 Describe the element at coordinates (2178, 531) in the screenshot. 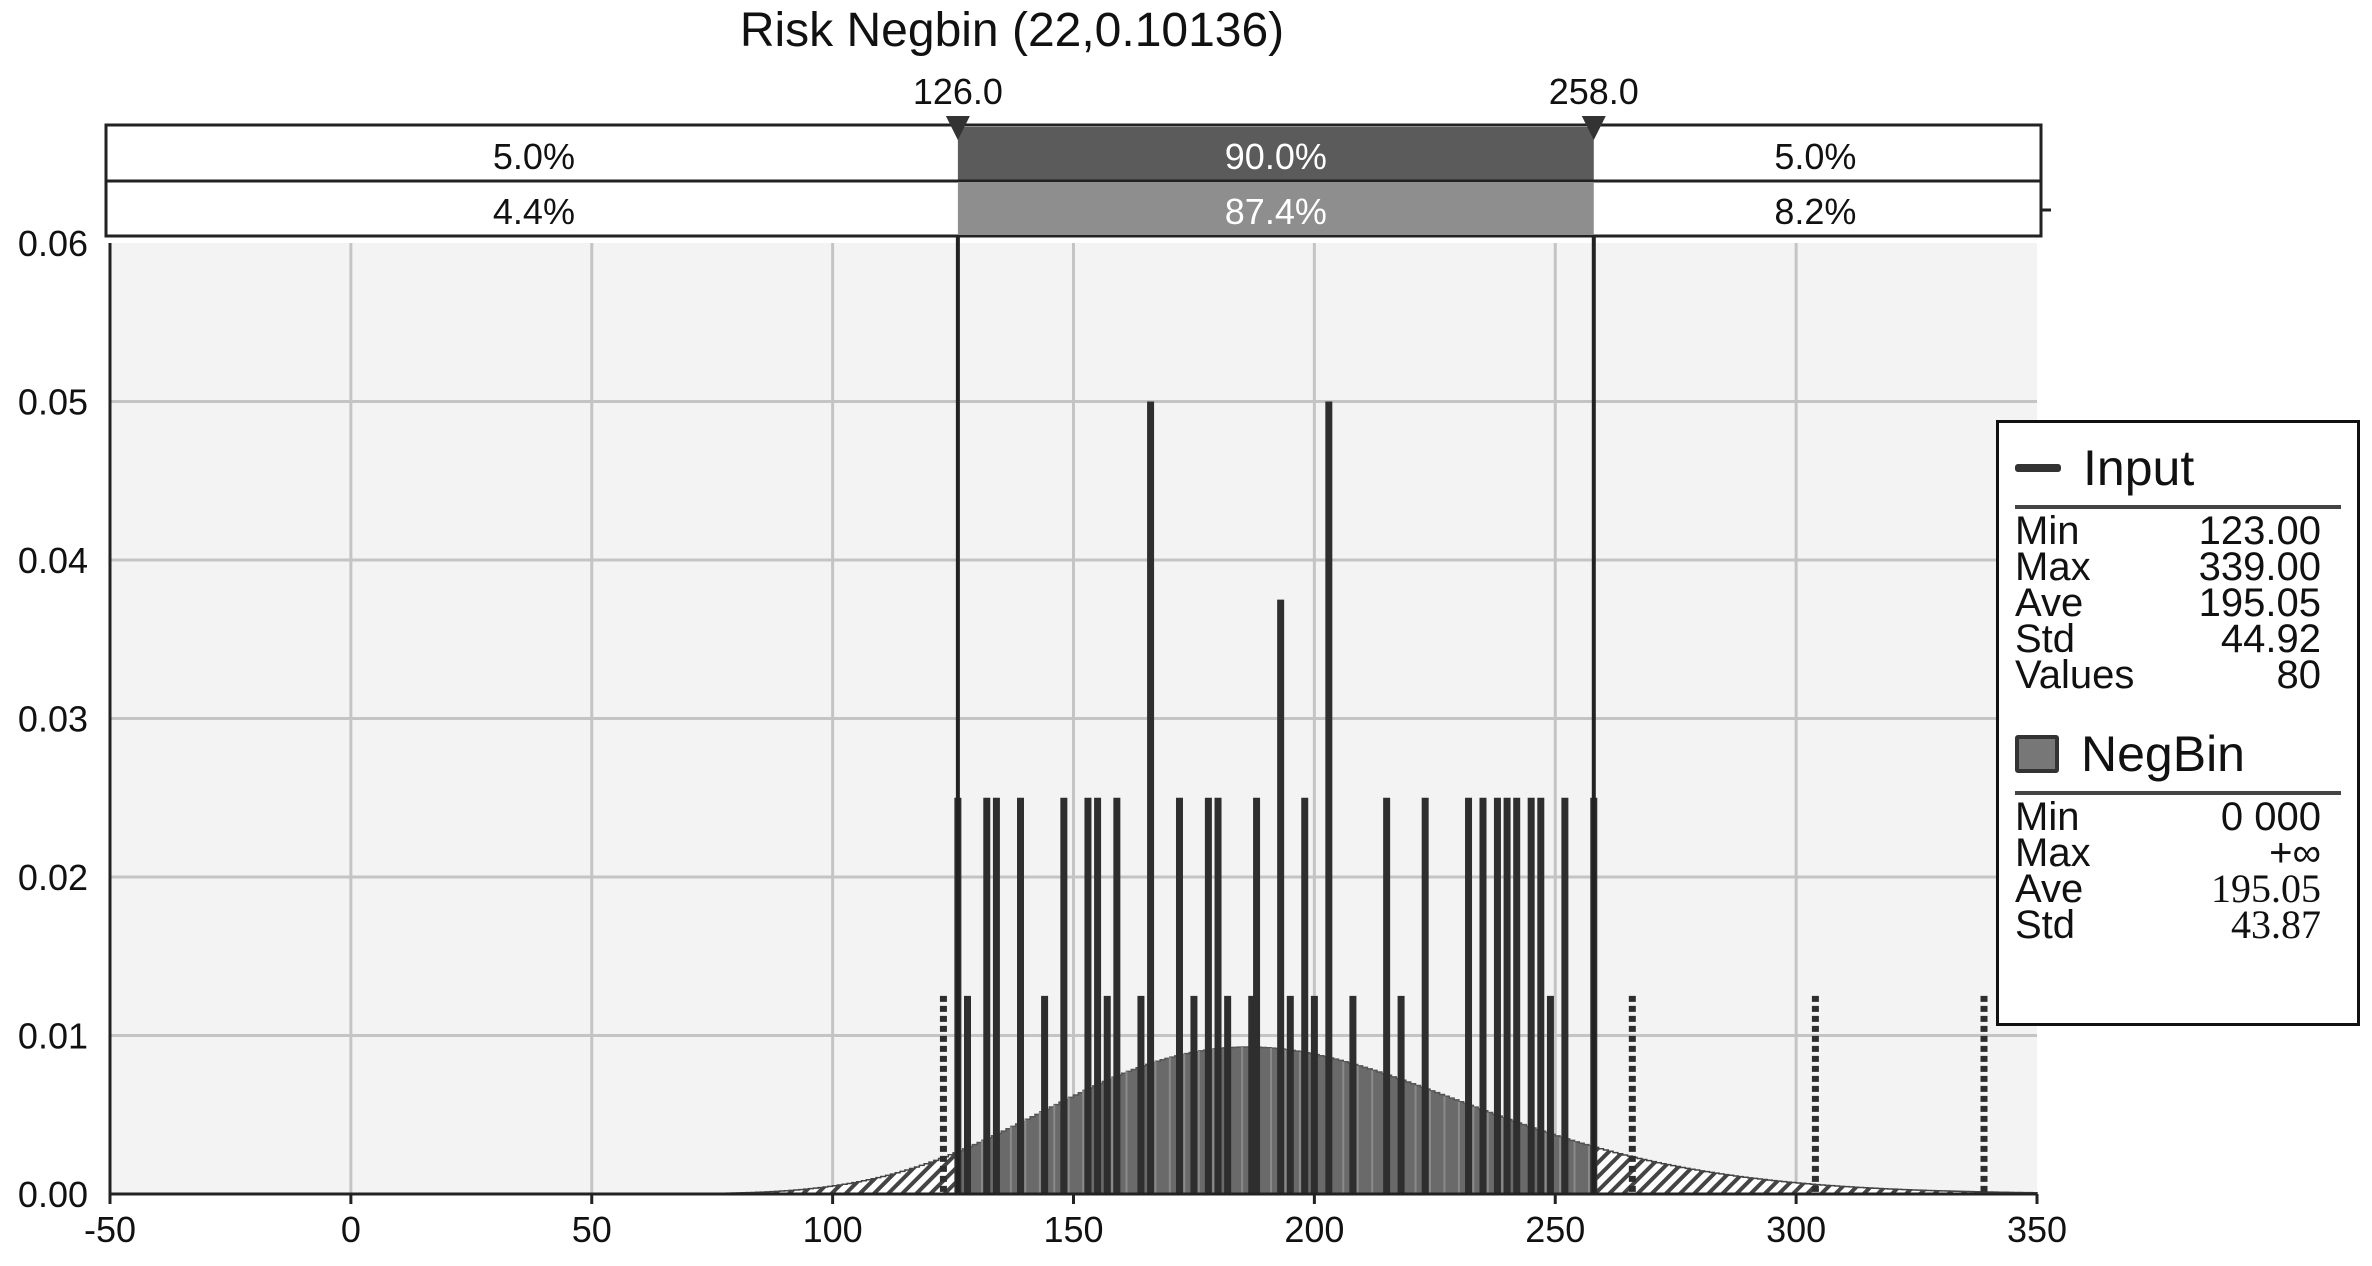

I see `legend-input-row: Min 123.00` at that location.